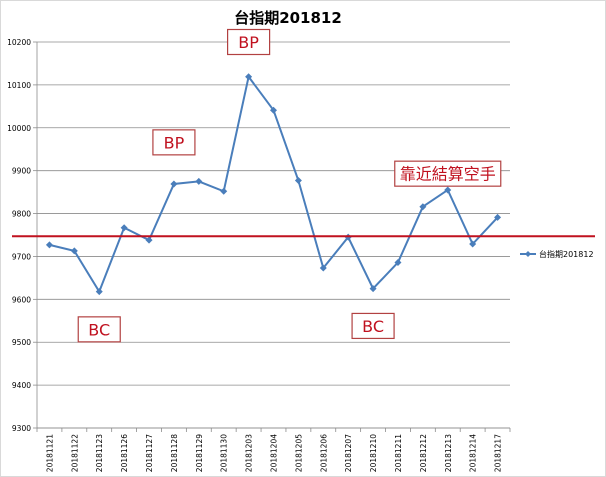 The height and width of the screenshot is (477, 606). Describe the element at coordinates (398, 453) in the screenshot. I see `x-tick-label: 20181211` at that location.